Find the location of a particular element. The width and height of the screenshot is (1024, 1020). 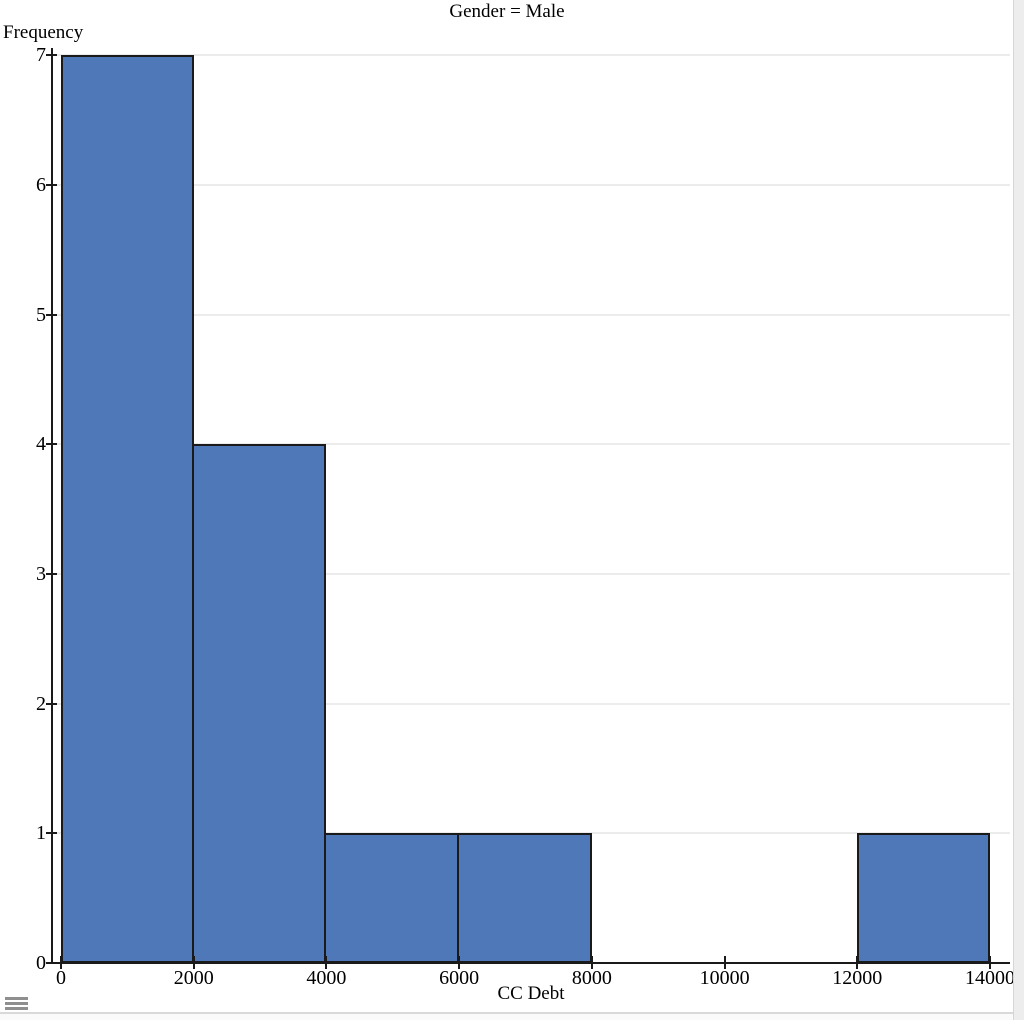

vertical-scrollbar is located at coordinates (1018, 510).